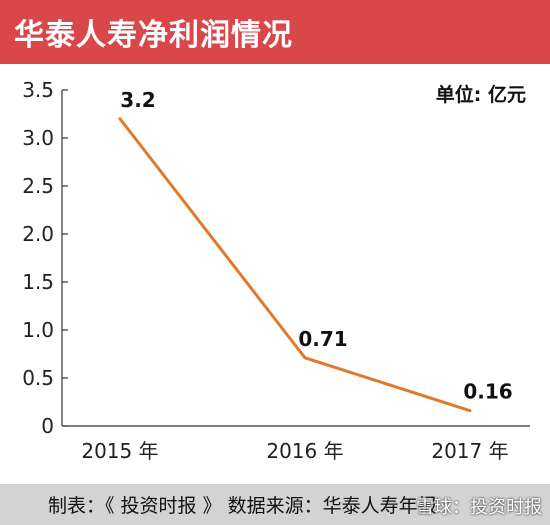 The image size is (550, 525). What do you see at coordinates (38, 234) in the screenshot?
I see `y-tick-label: 2.0` at bounding box center [38, 234].